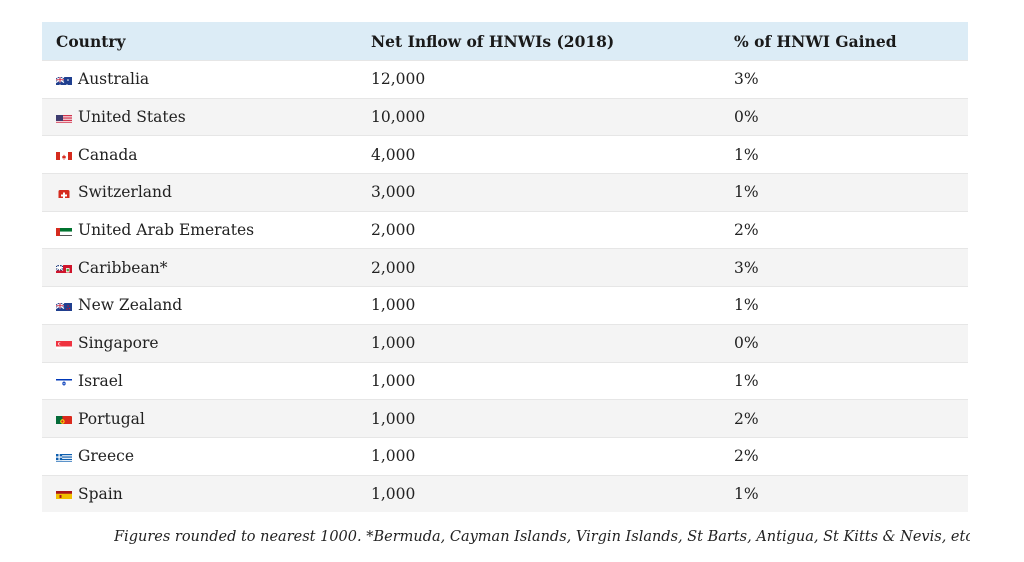  Describe the element at coordinates (106, 456) in the screenshot. I see `country-name: Greece` at that location.